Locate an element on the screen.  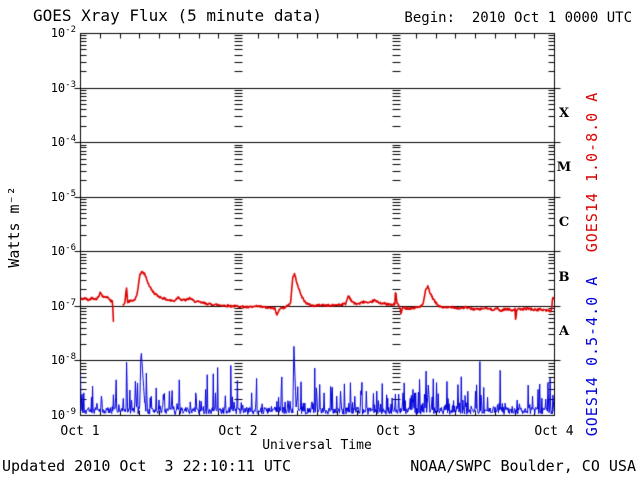
y-tick-label: 10⁻⁶ is located at coordinates (63, 251).